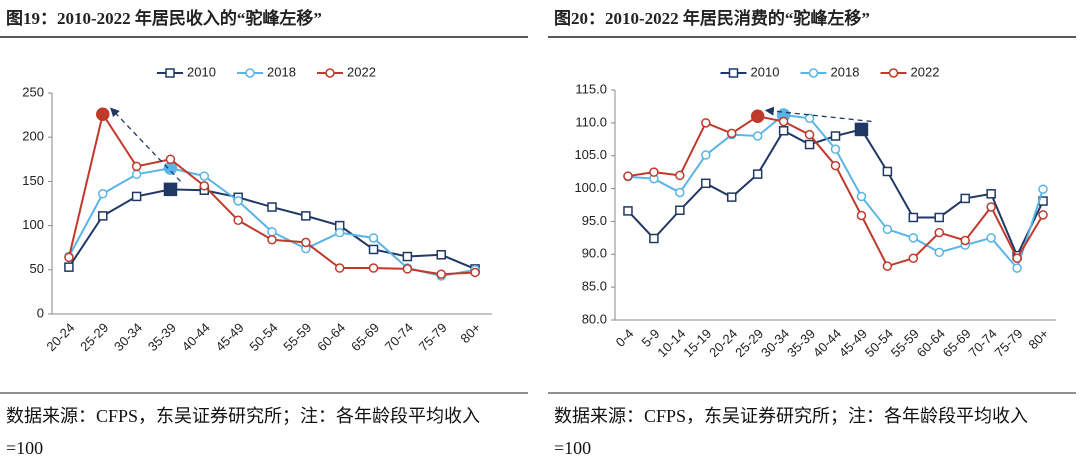 The height and width of the screenshot is (468, 1080). What do you see at coordinates (594, 286) in the screenshot?
I see `y-tick-label: 85.0` at bounding box center [594, 286].